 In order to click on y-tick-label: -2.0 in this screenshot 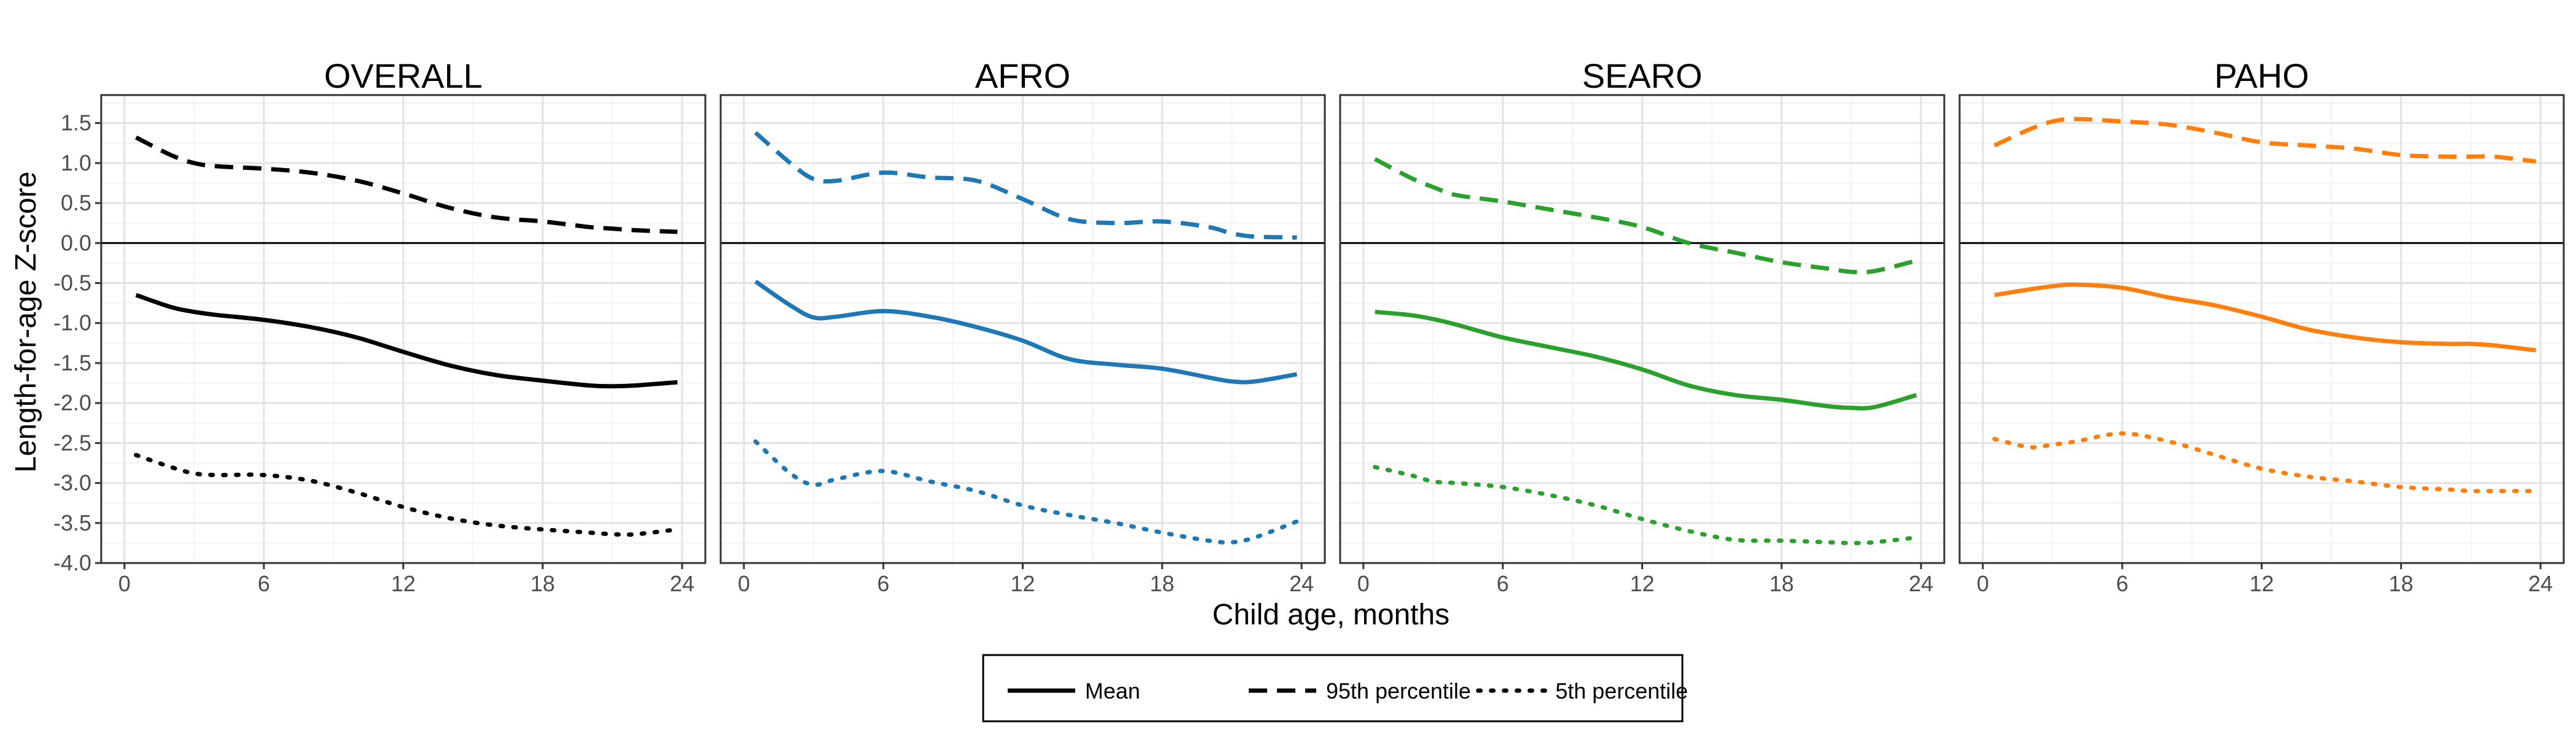, I will do `click(72, 402)`.